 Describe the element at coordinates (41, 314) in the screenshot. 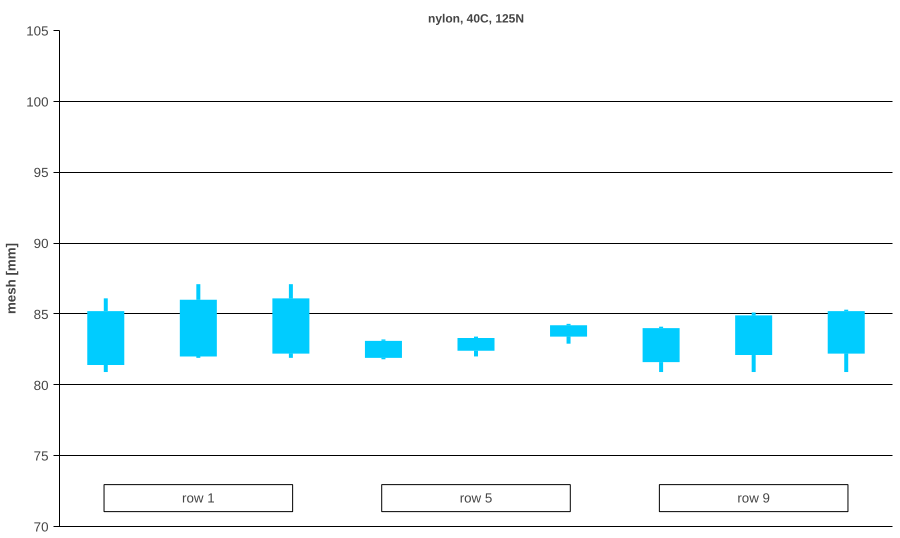

I see `y-tick-label: 85` at that location.